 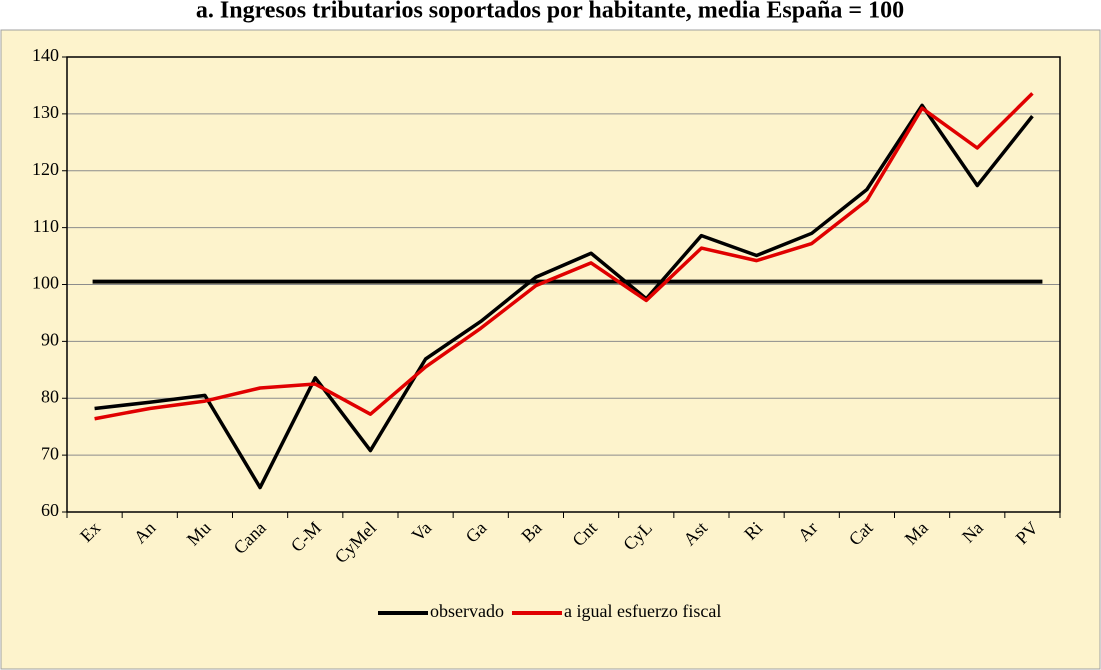 I want to click on y-tick-label: 140, so click(x=45, y=55).